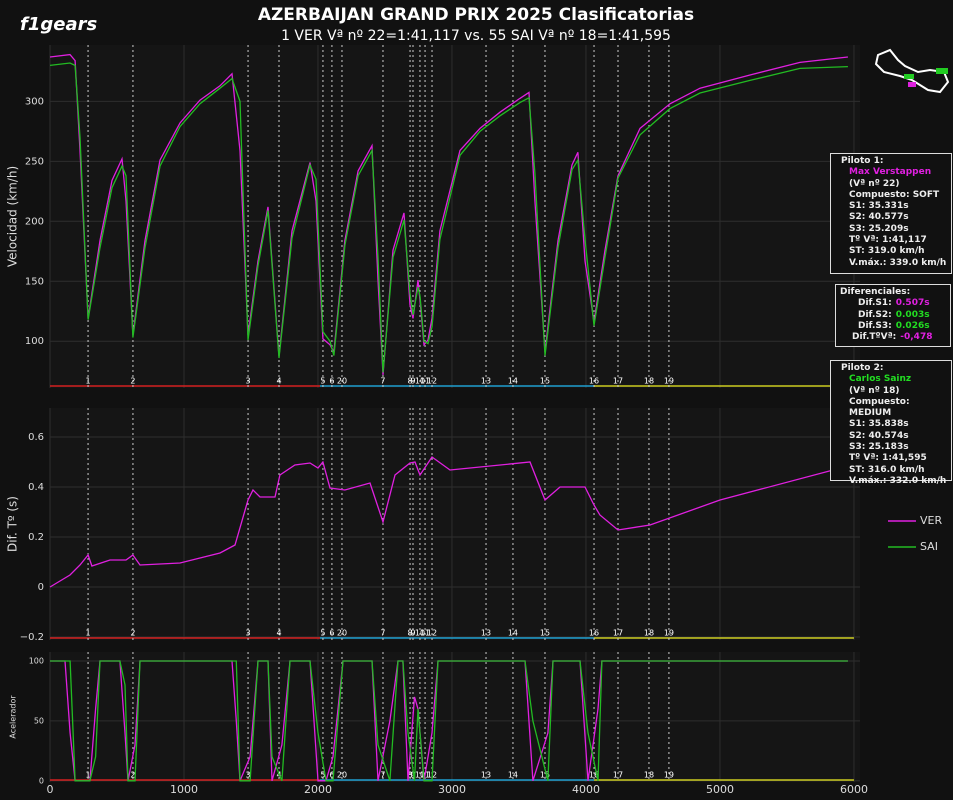 The width and height of the screenshot is (953, 800). I want to click on diff-label: Dif.S3:, so click(875, 325).